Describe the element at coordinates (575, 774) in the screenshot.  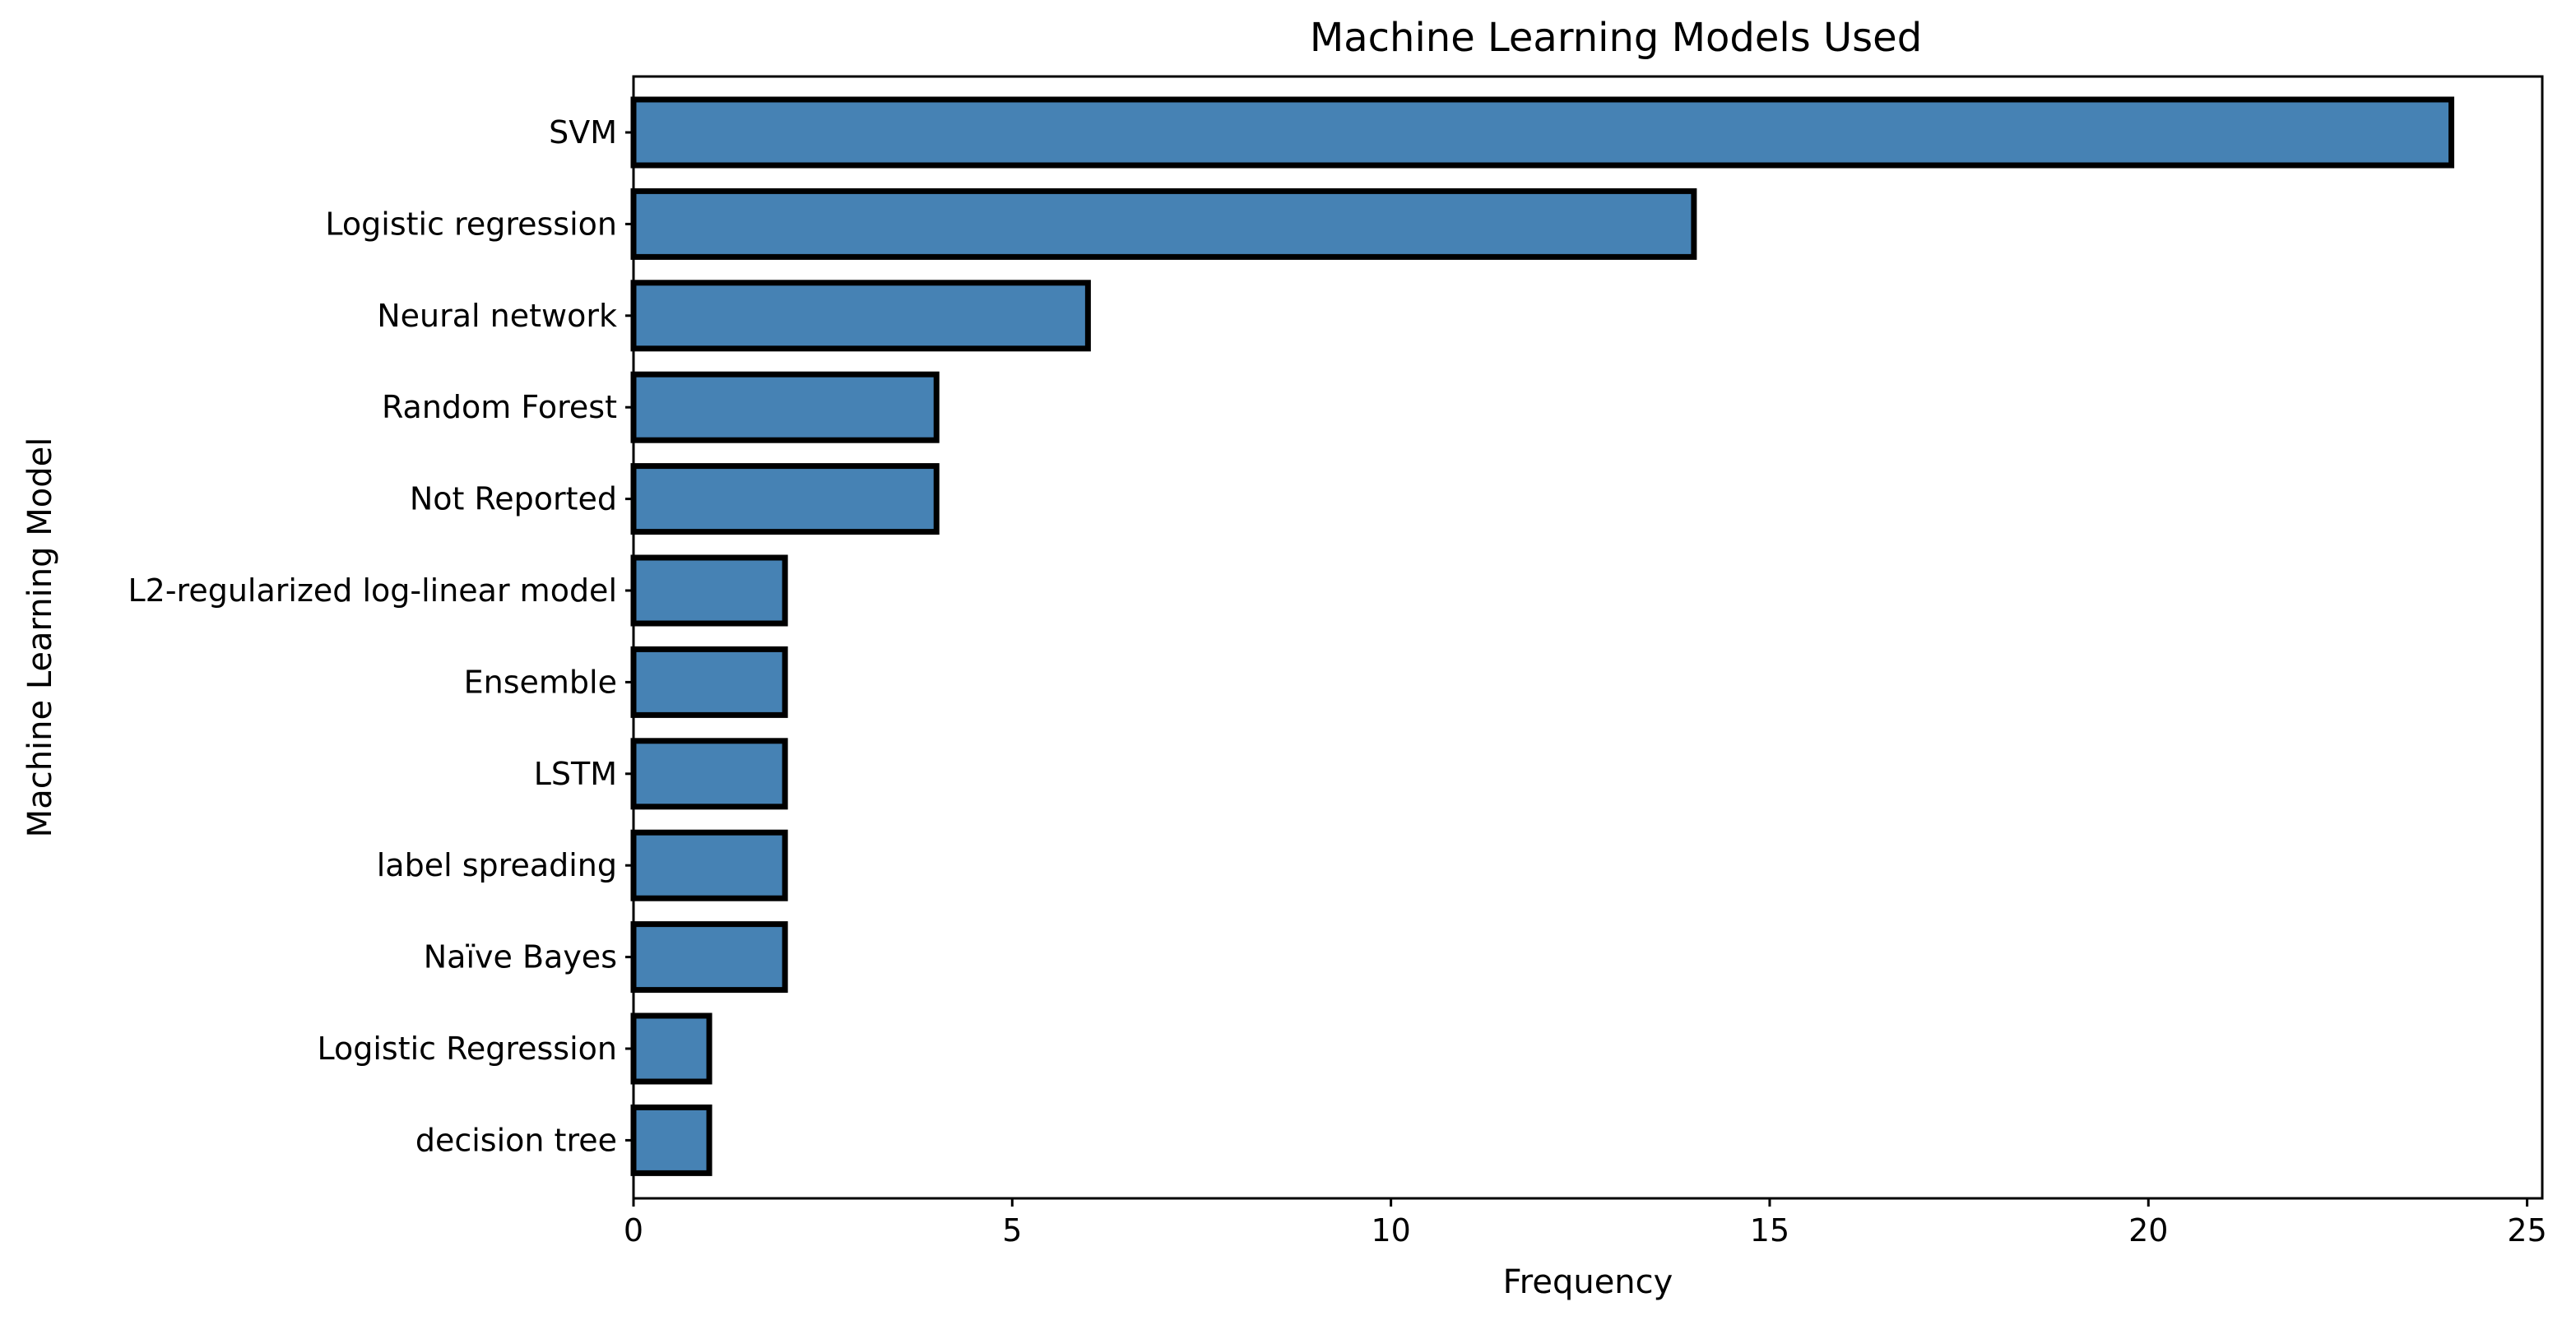
I see `y-tick-label: LSTM` at that location.